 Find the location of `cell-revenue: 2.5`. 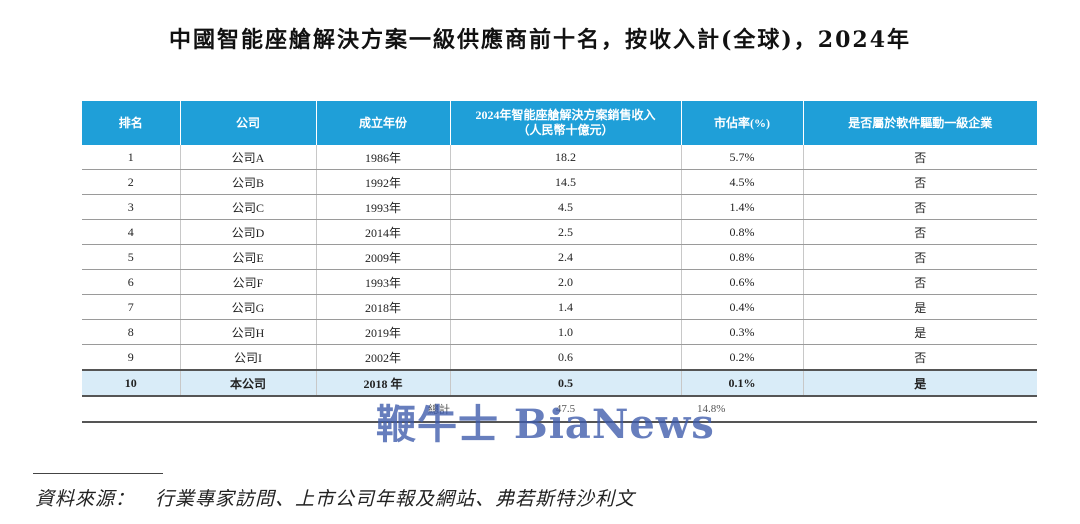

cell-revenue: 2.5 is located at coordinates (565, 232).